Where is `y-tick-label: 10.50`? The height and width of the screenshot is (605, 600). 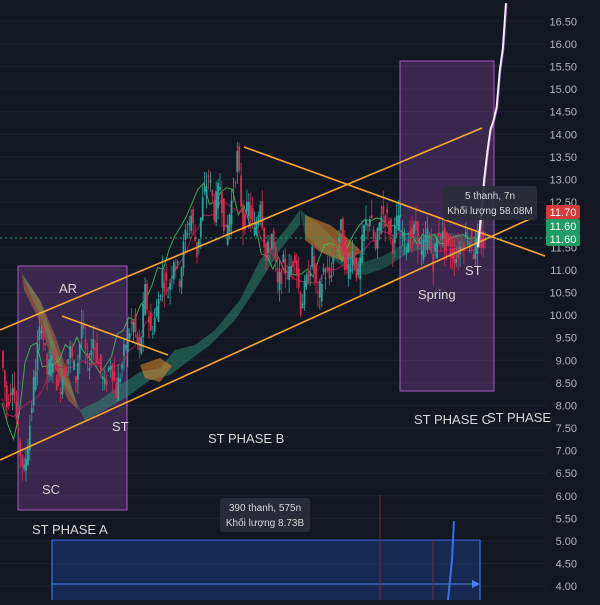
y-tick-label: 10.50 is located at coordinates (563, 293).